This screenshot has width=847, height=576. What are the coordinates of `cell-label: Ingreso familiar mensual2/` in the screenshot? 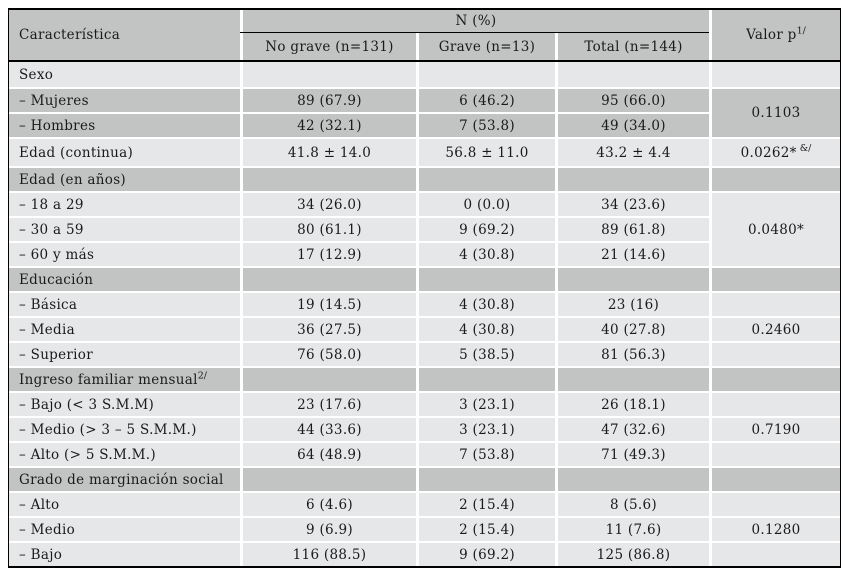 It's located at (124, 378).